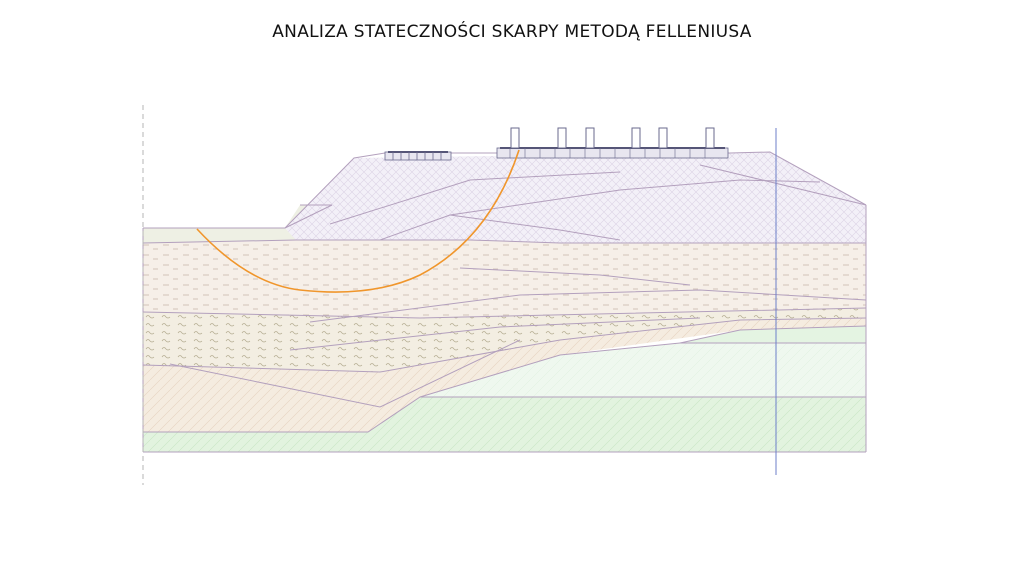 The height and width of the screenshot is (576, 1024). Describe the element at coordinates (504, 340) in the screenshot. I see `layer-silty-gravel` at that location.